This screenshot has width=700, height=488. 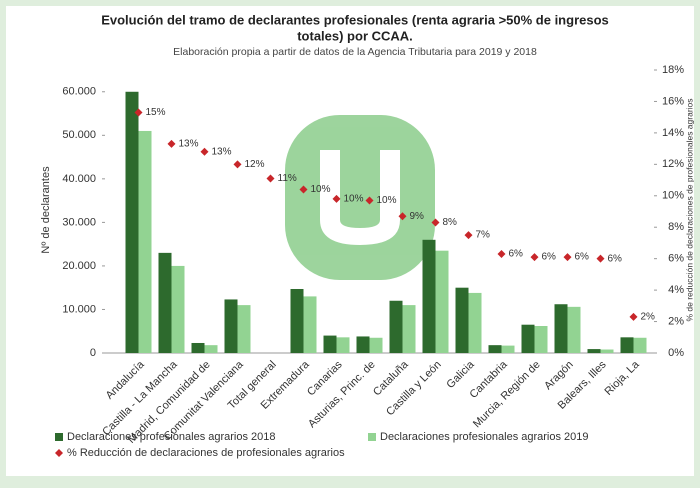 I want to click on data-label: 2%, so click(x=648, y=316).